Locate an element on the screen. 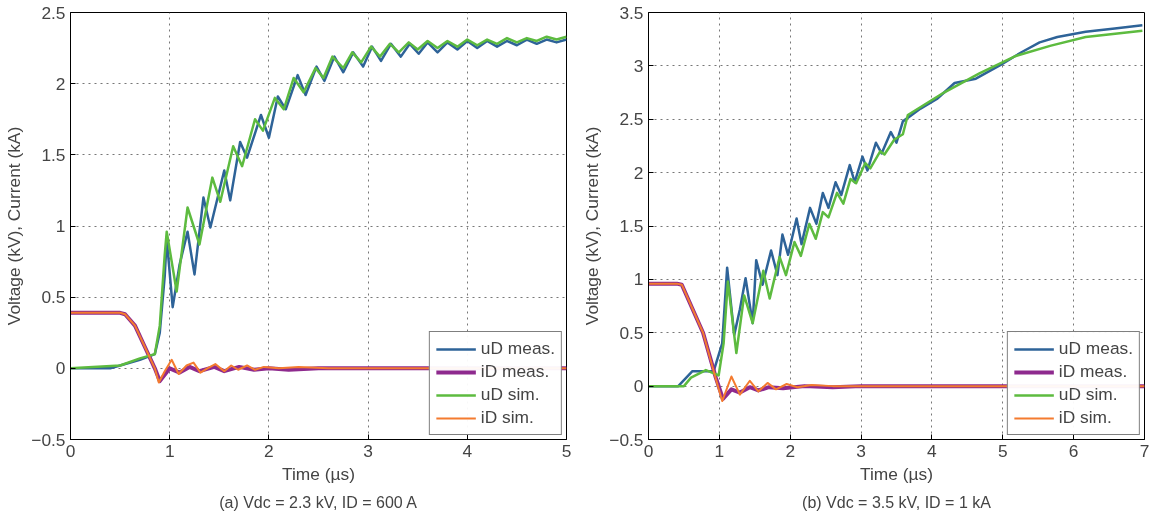  text: (a) Vdc = 2.3 kV, ID = 600 A is located at coordinates (318, 502).